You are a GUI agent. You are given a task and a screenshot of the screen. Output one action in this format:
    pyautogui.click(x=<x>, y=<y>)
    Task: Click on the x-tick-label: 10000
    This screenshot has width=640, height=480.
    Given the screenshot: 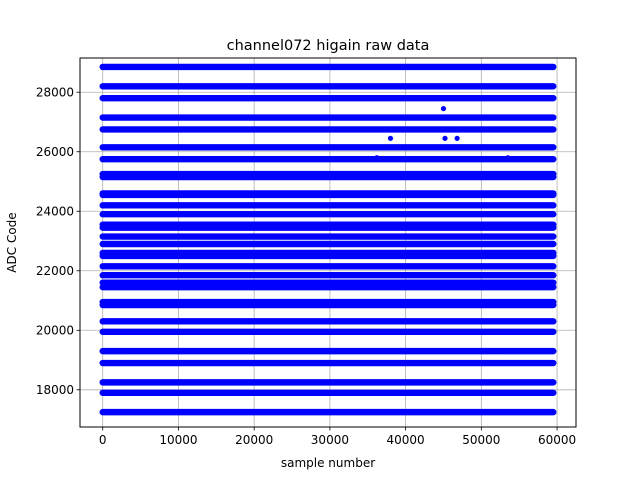 What is the action you would take?
    pyautogui.click(x=178, y=440)
    